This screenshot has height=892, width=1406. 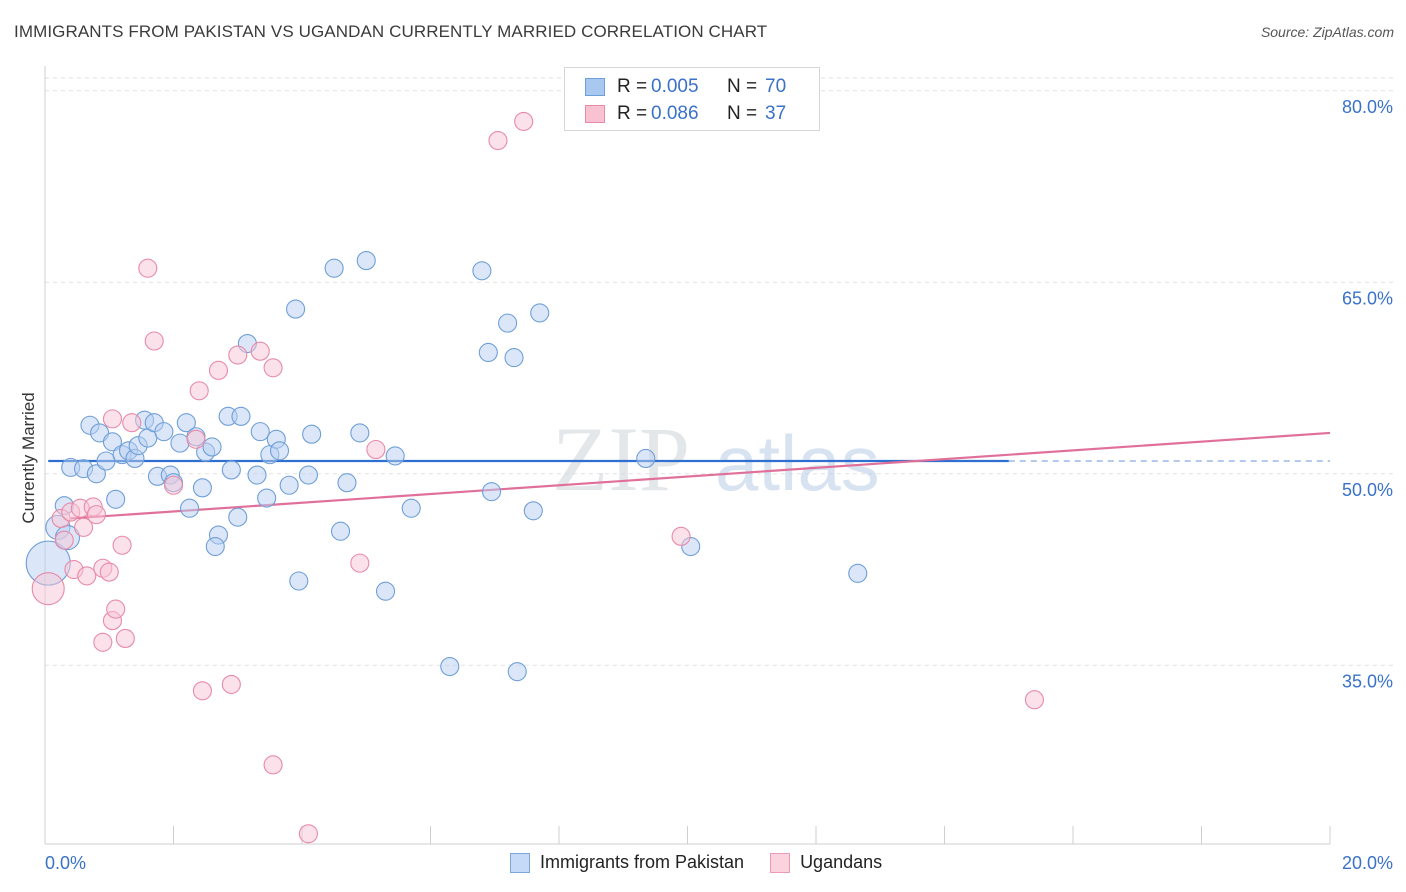 What do you see at coordinates (1367, 298) in the screenshot?
I see `y-tick-label: 65.0%` at bounding box center [1367, 298].